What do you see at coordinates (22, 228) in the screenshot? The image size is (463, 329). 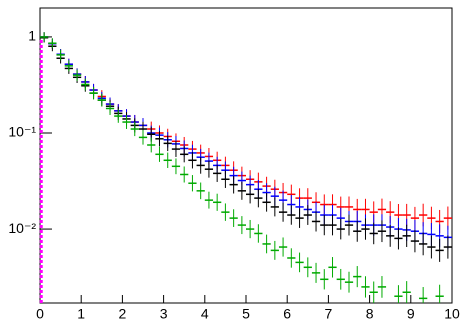 I see `y-tick-label: 10⁻²` at bounding box center [22, 228].